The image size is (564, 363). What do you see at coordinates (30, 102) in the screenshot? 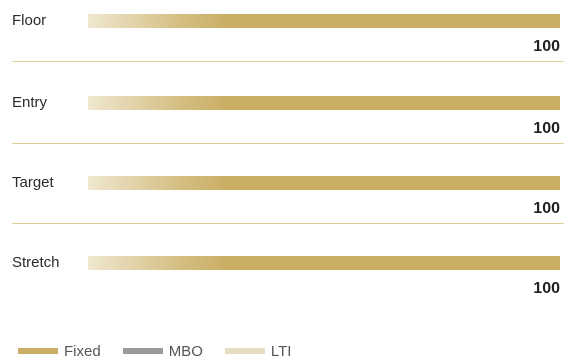
I see `category-label: Entry` at bounding box center [30, 102].